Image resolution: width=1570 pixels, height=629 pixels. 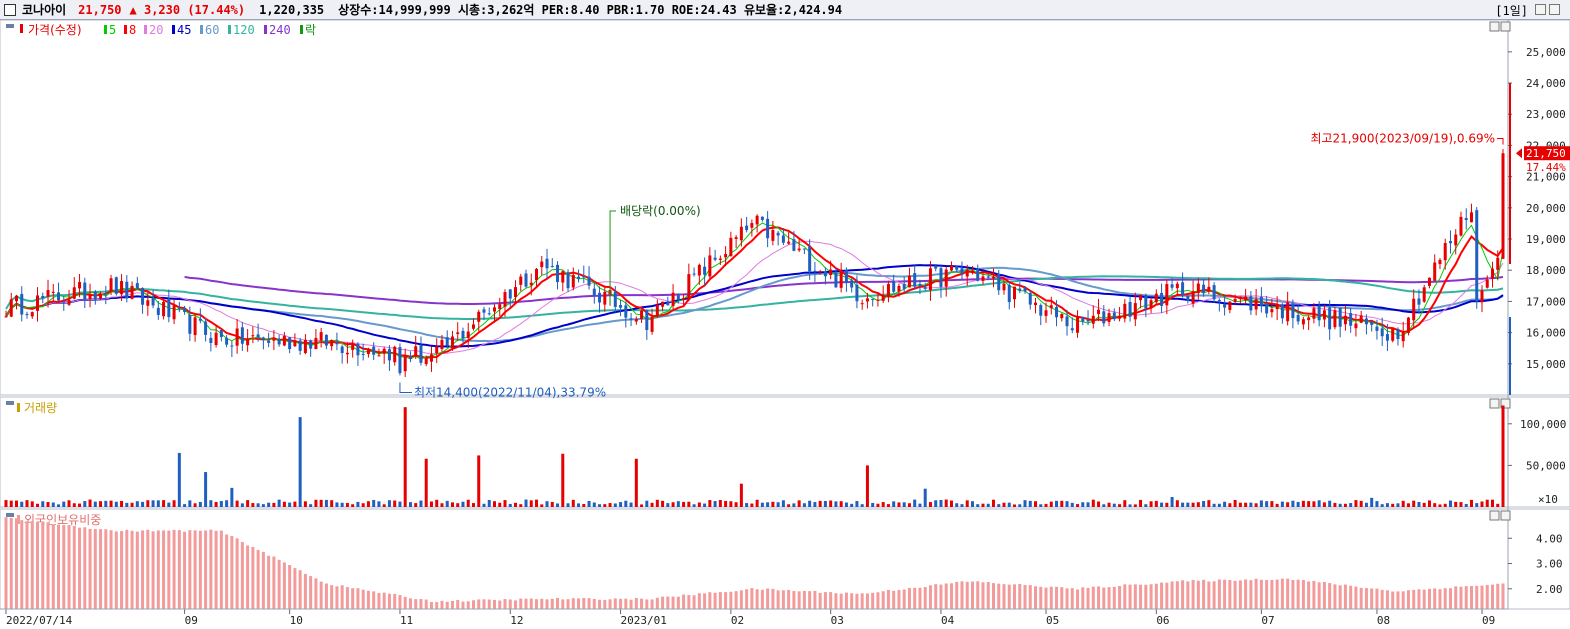 What do you see at coordinates (212, 30) in the screenshot?
I see `legend-ma-label: 60` at bounding box center [212, 30].